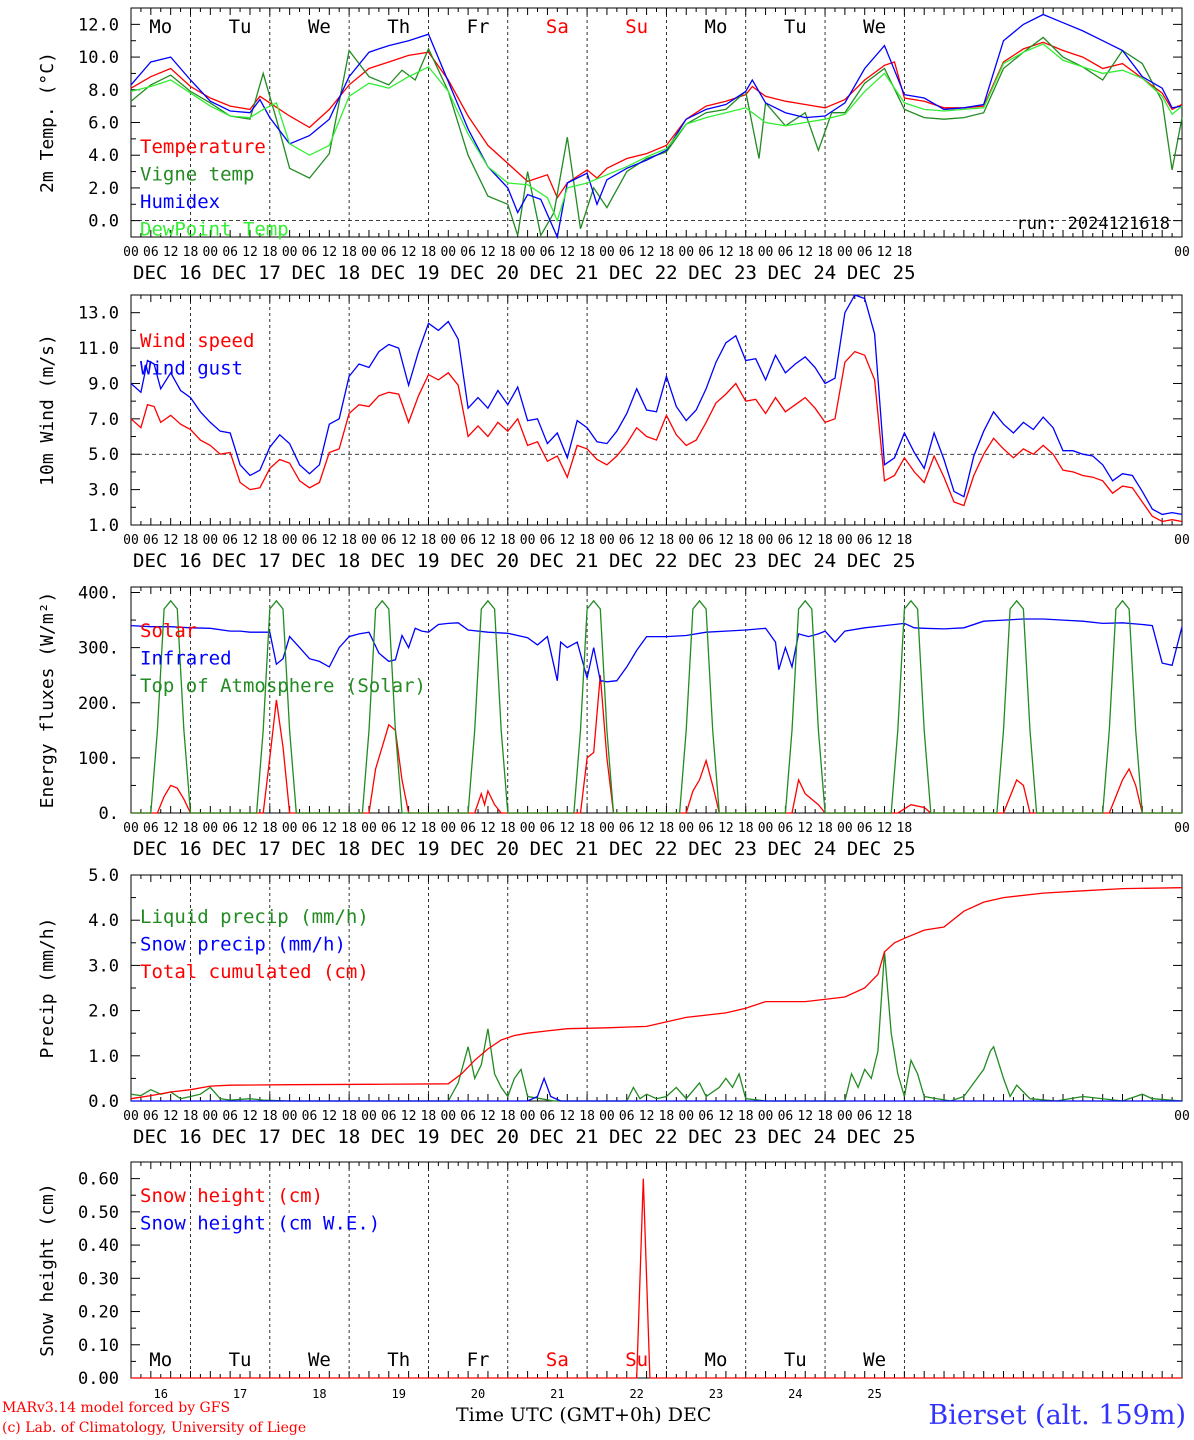 Image resolution: width=1194 pixels, height=1440 pixels. What do you see at coordinates (260, 1224) in the screenshot?
I see `legend-entry: Snow height (cm W.E.)` at bounding box center [260, 1224].